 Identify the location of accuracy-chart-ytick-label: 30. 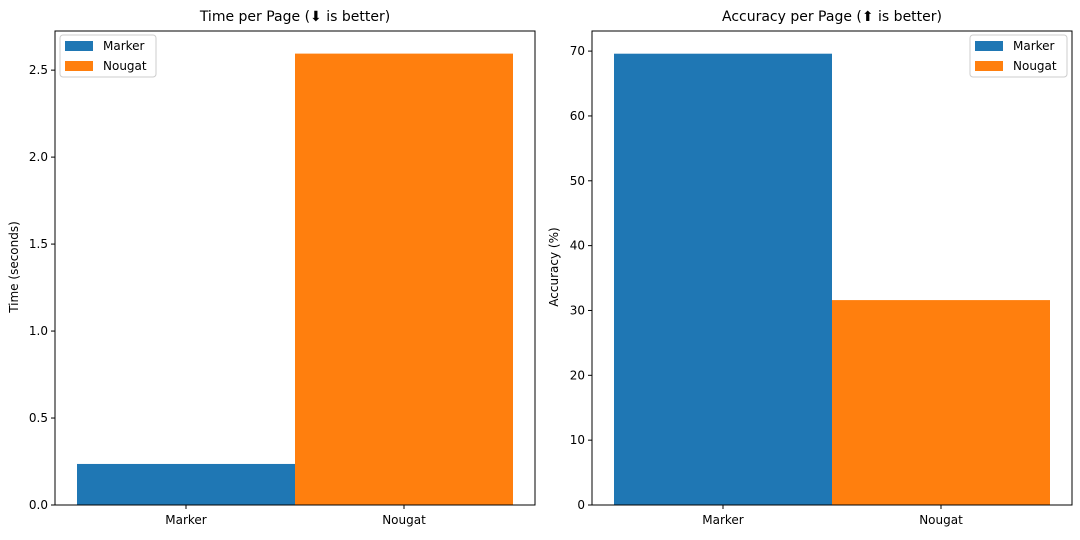
(577, 310).